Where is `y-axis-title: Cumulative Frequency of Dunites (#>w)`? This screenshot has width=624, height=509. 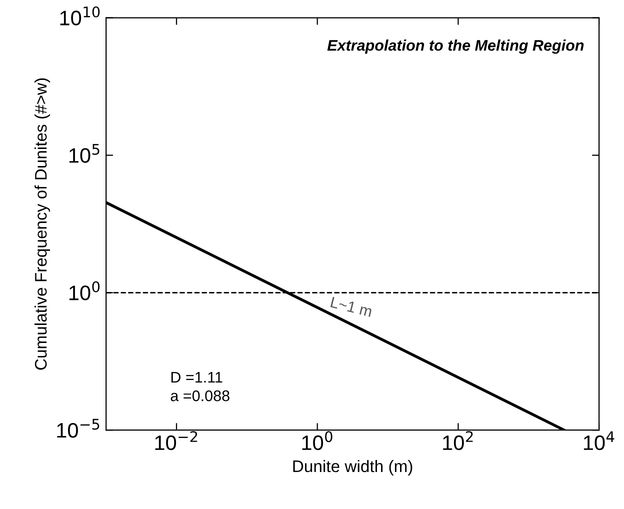 y-axis-title: Cumulative Frequency of Dunites (#>w) is located at coordinates (42, 224).